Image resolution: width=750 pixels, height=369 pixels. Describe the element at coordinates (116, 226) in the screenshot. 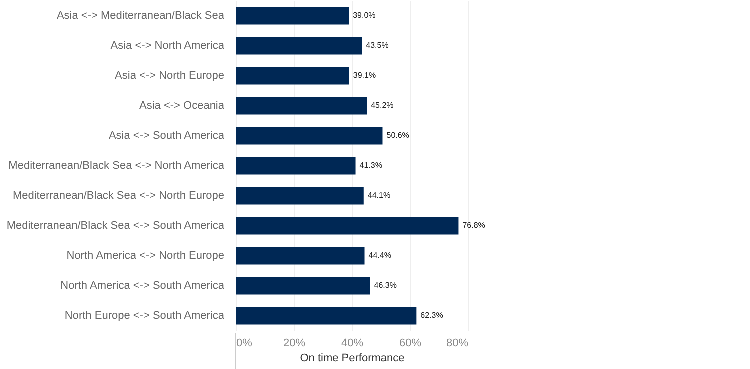

I see `y-tick-label: Mediterranean/Black Sea <-> South America` at that location.